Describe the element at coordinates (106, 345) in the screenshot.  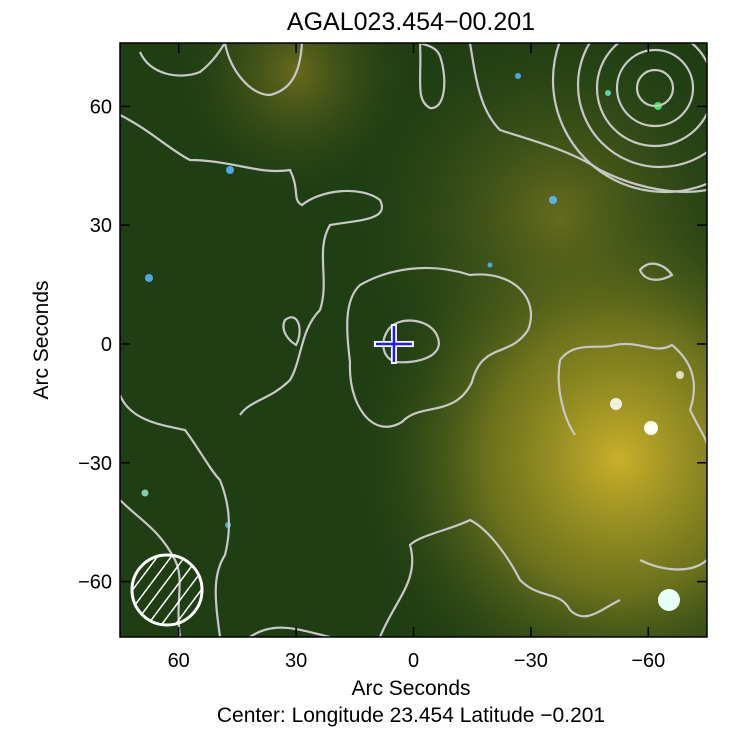
I see `y-tick-label: 0` at that location.